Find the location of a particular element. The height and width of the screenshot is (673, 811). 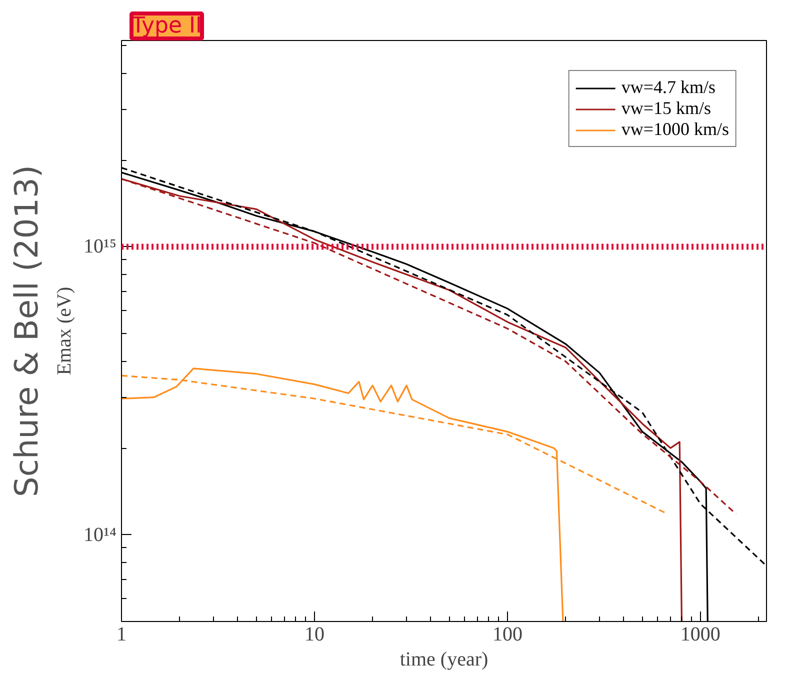

x-tick-label: 100 is located at coordinates (507, 635).